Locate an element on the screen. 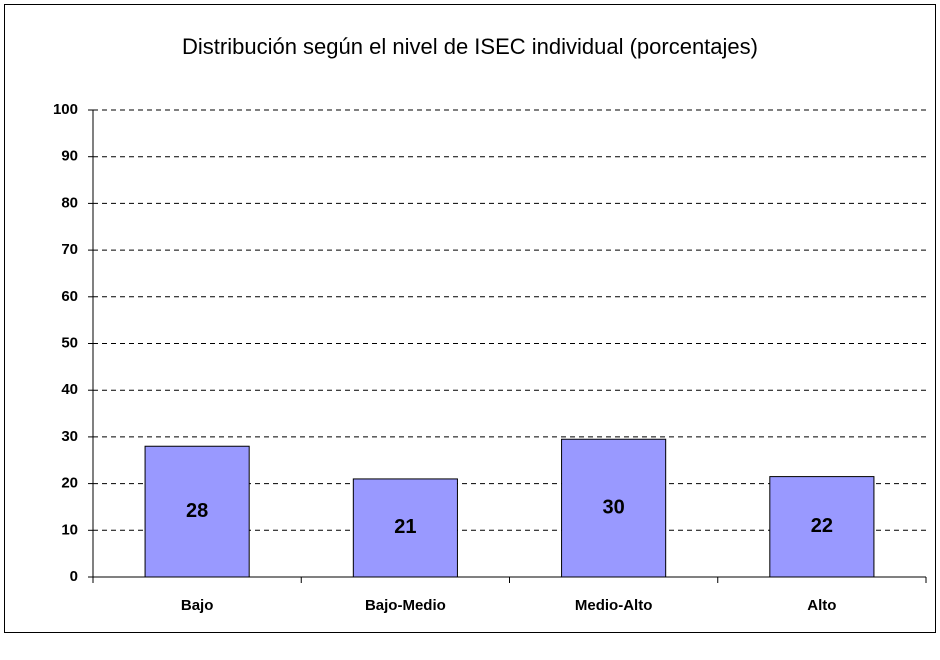  y-tick-label: 70 is located at coordinates (69, 249).